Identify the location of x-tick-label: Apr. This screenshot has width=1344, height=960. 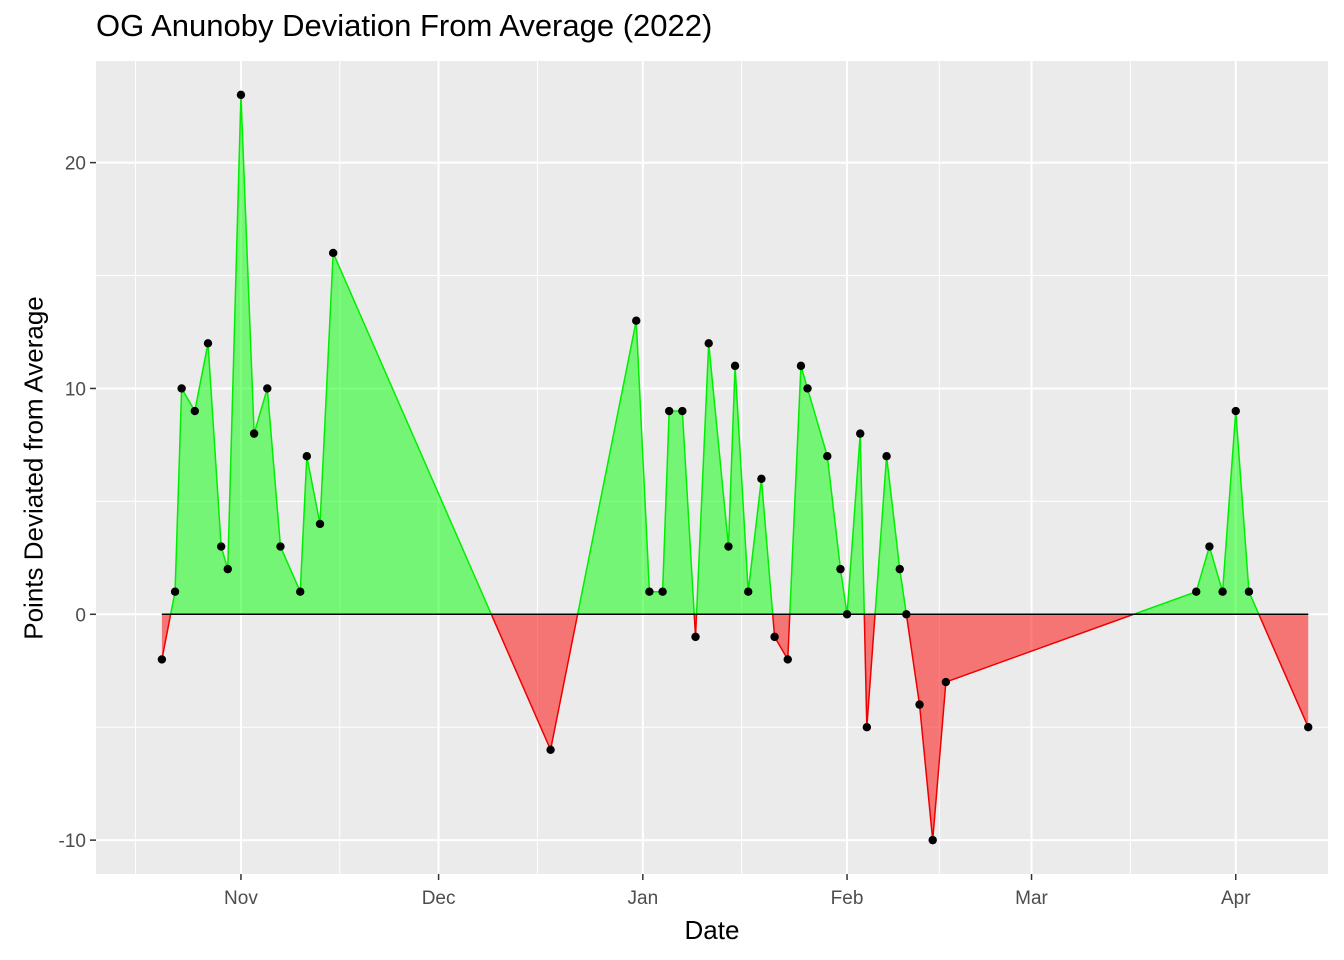
(1236, 898).